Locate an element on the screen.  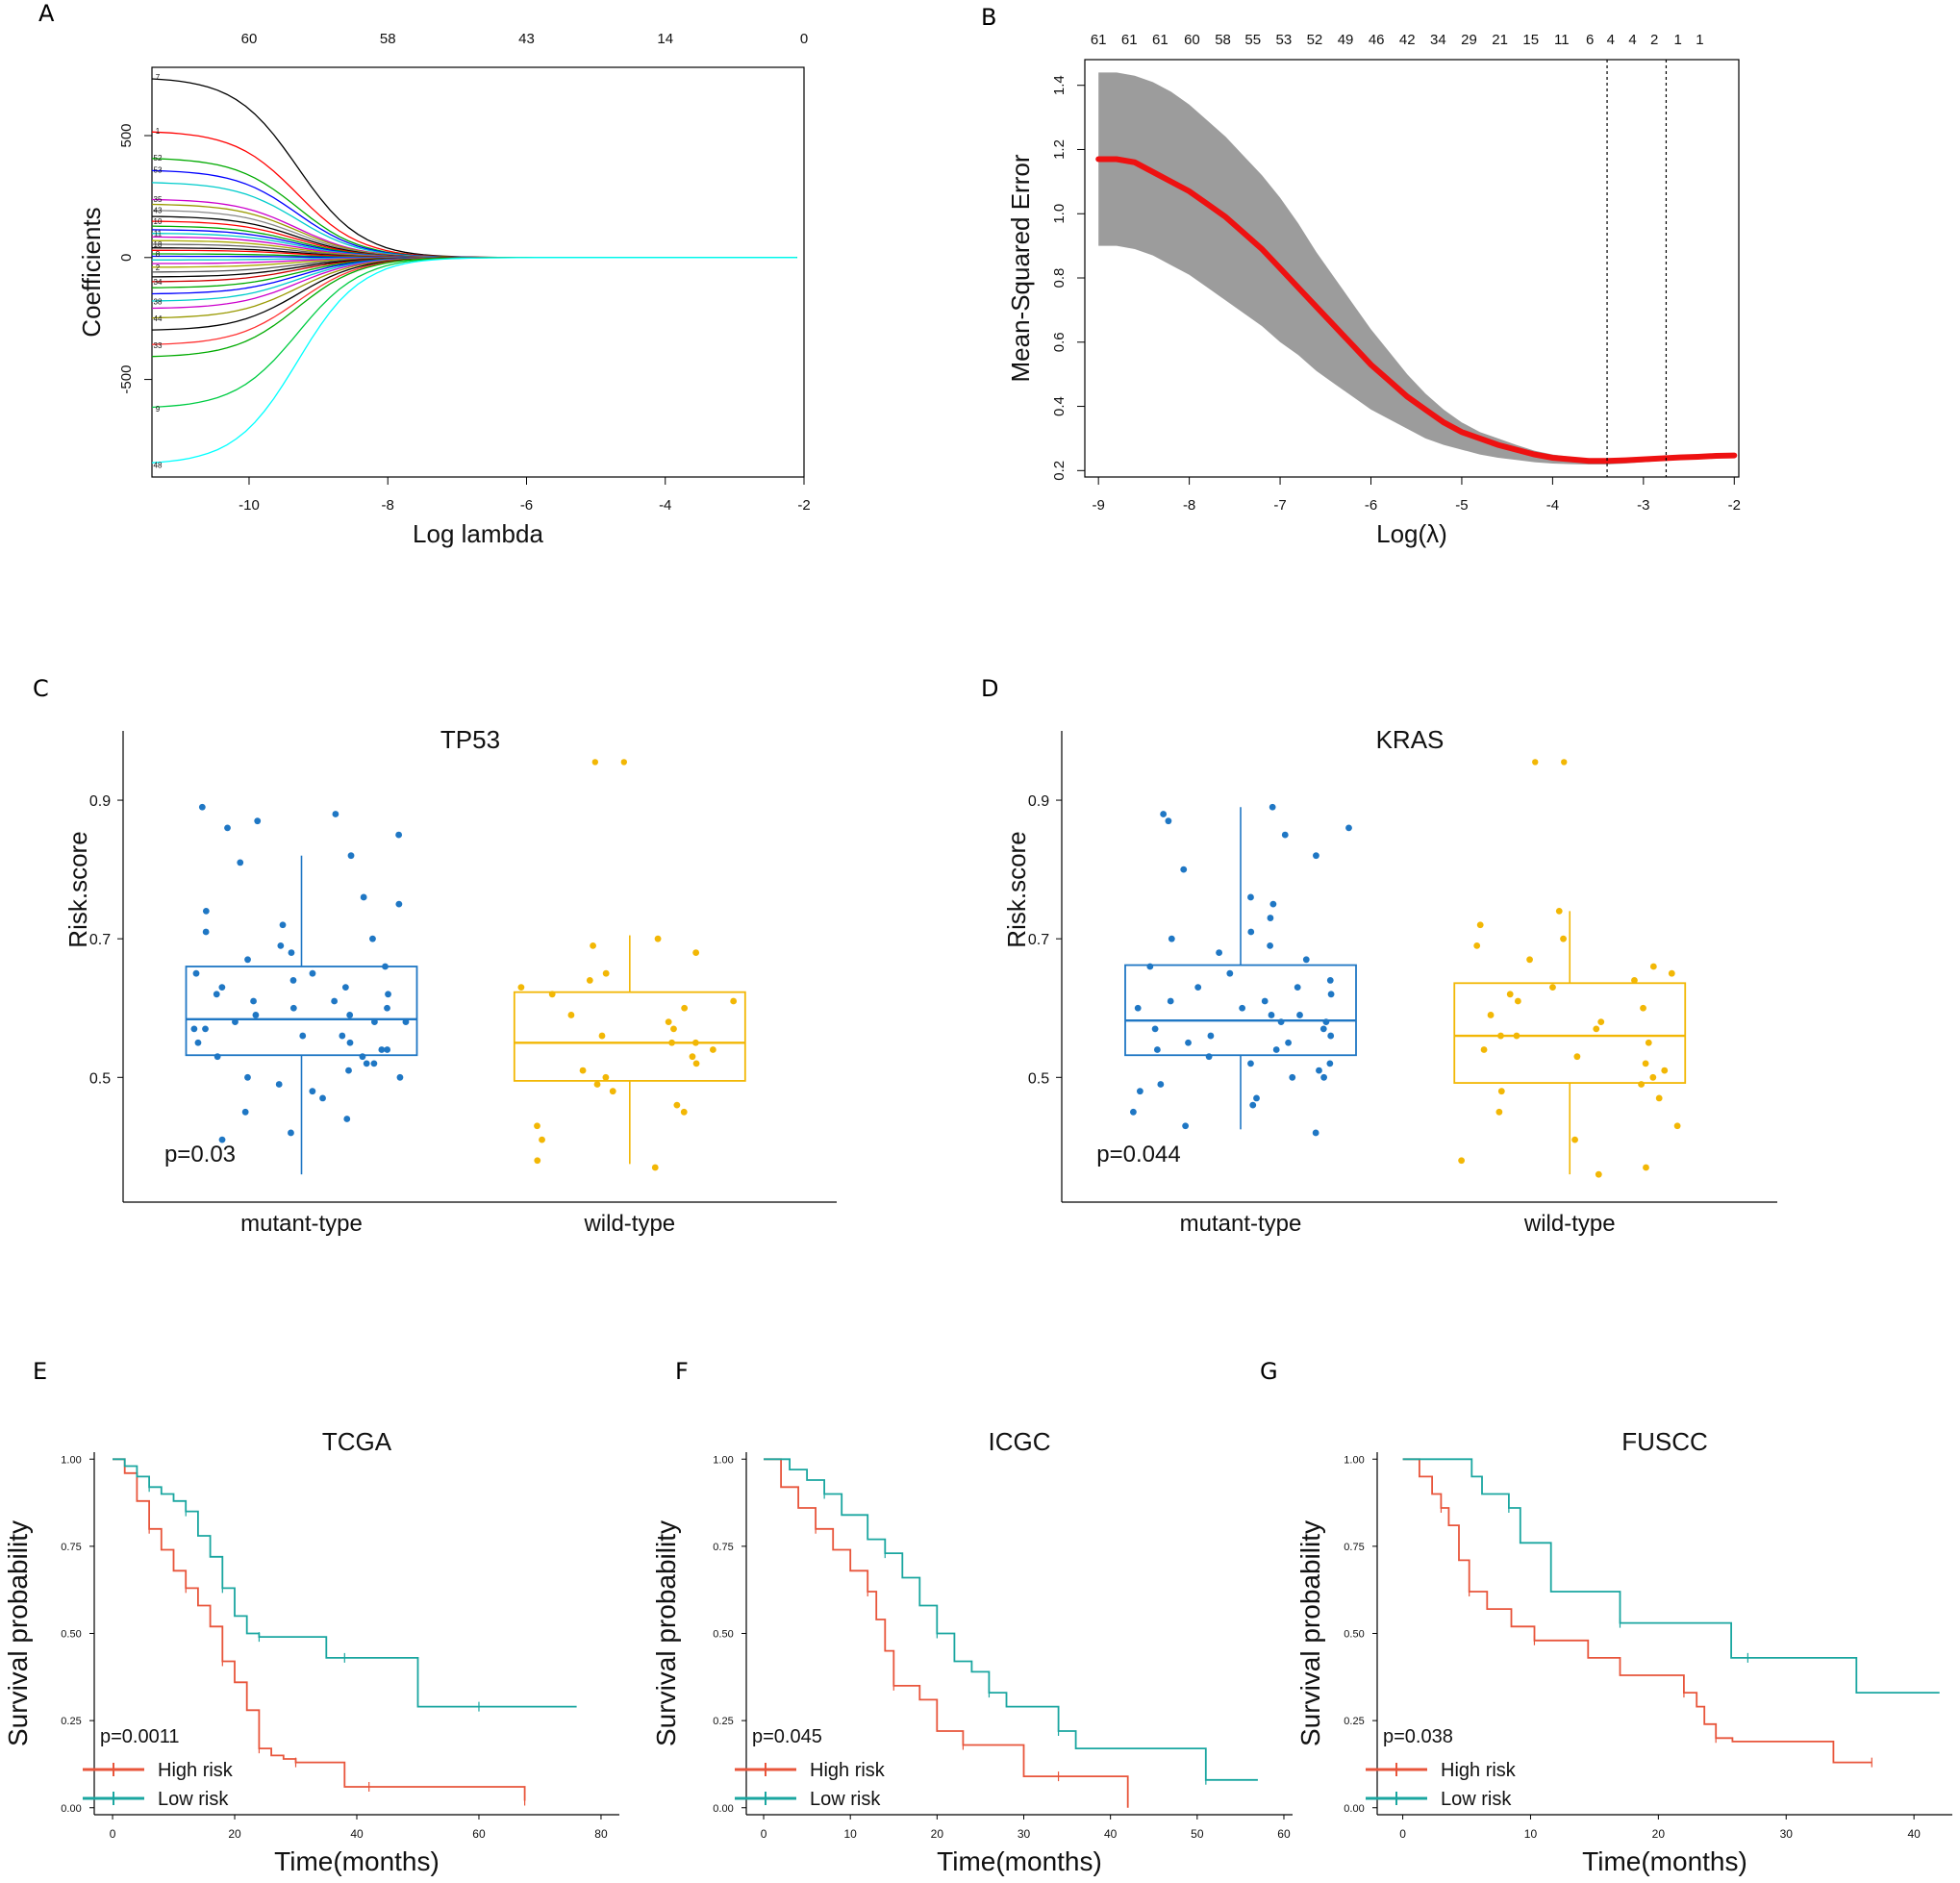
top-axis-label: 49 is located at coordinates (1346, 40).